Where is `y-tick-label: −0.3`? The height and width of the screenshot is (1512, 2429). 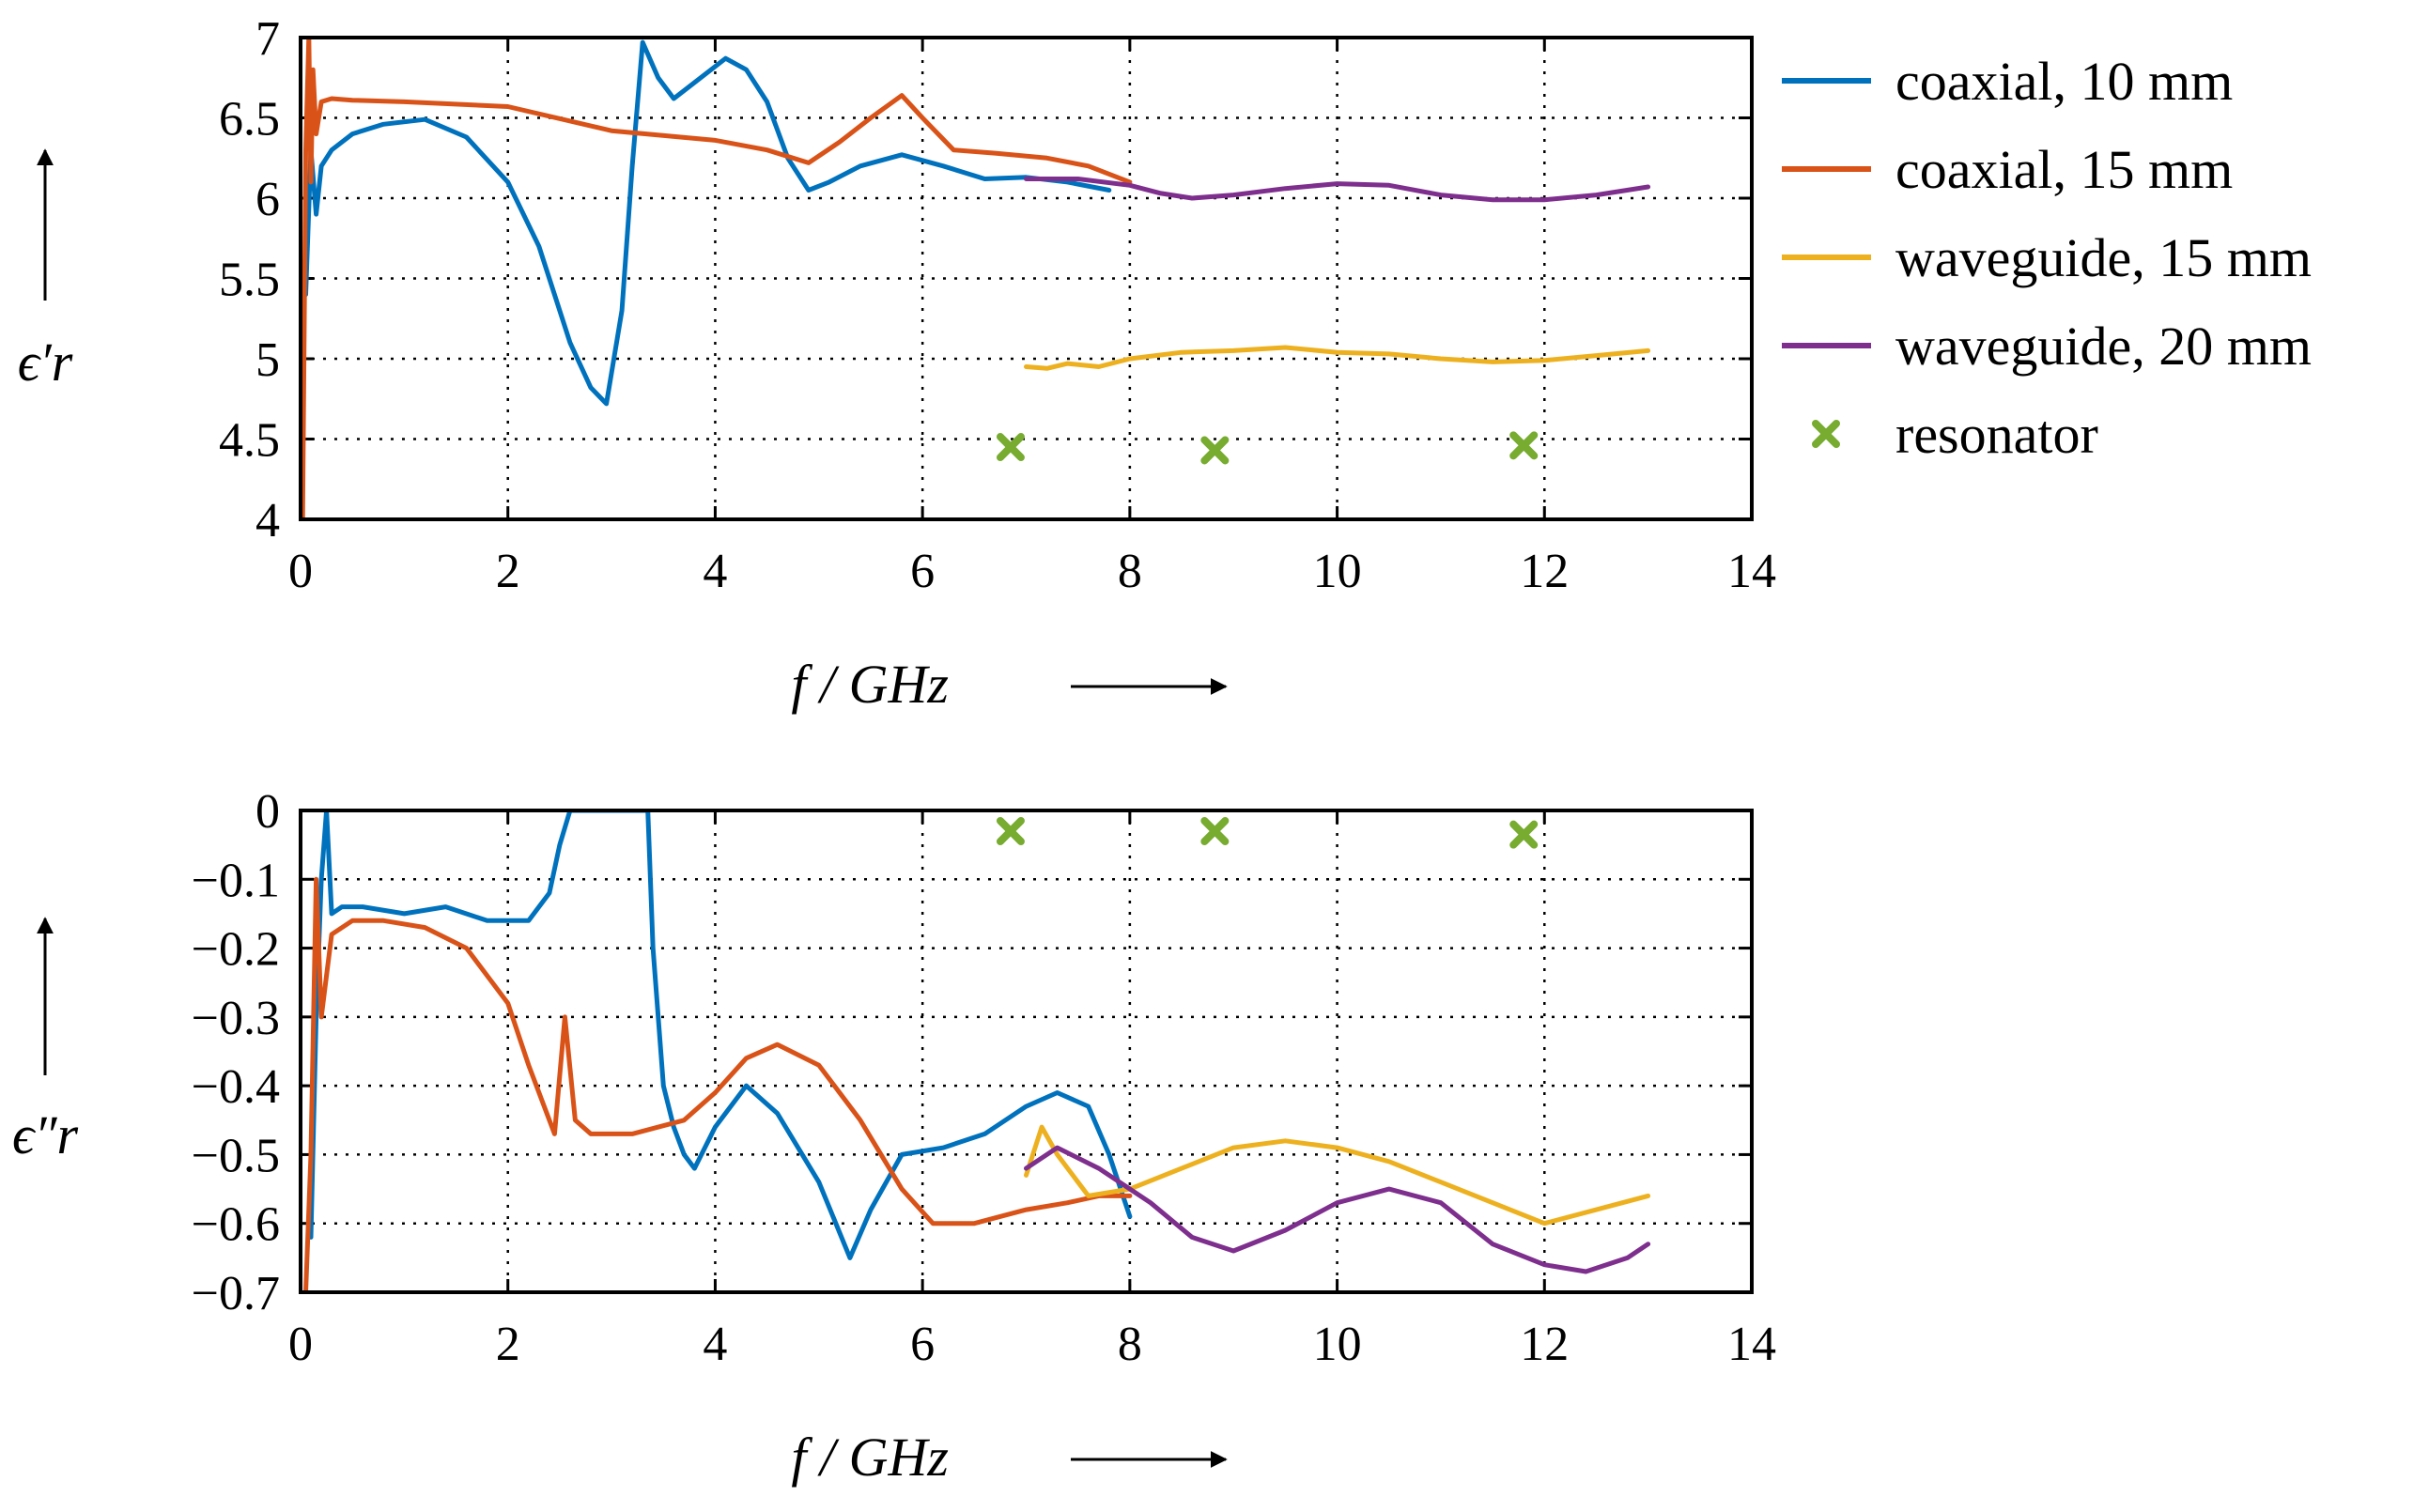
y-tick-label: −0.3 is located at coordinates (236, 1018).